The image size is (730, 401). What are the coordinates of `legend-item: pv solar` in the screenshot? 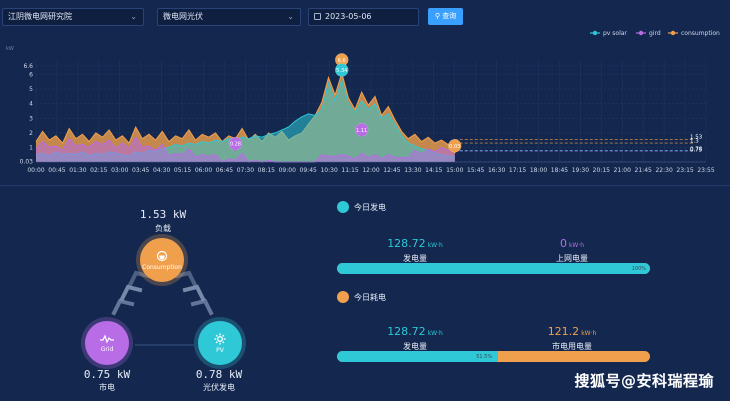 It's located at (608, 33).